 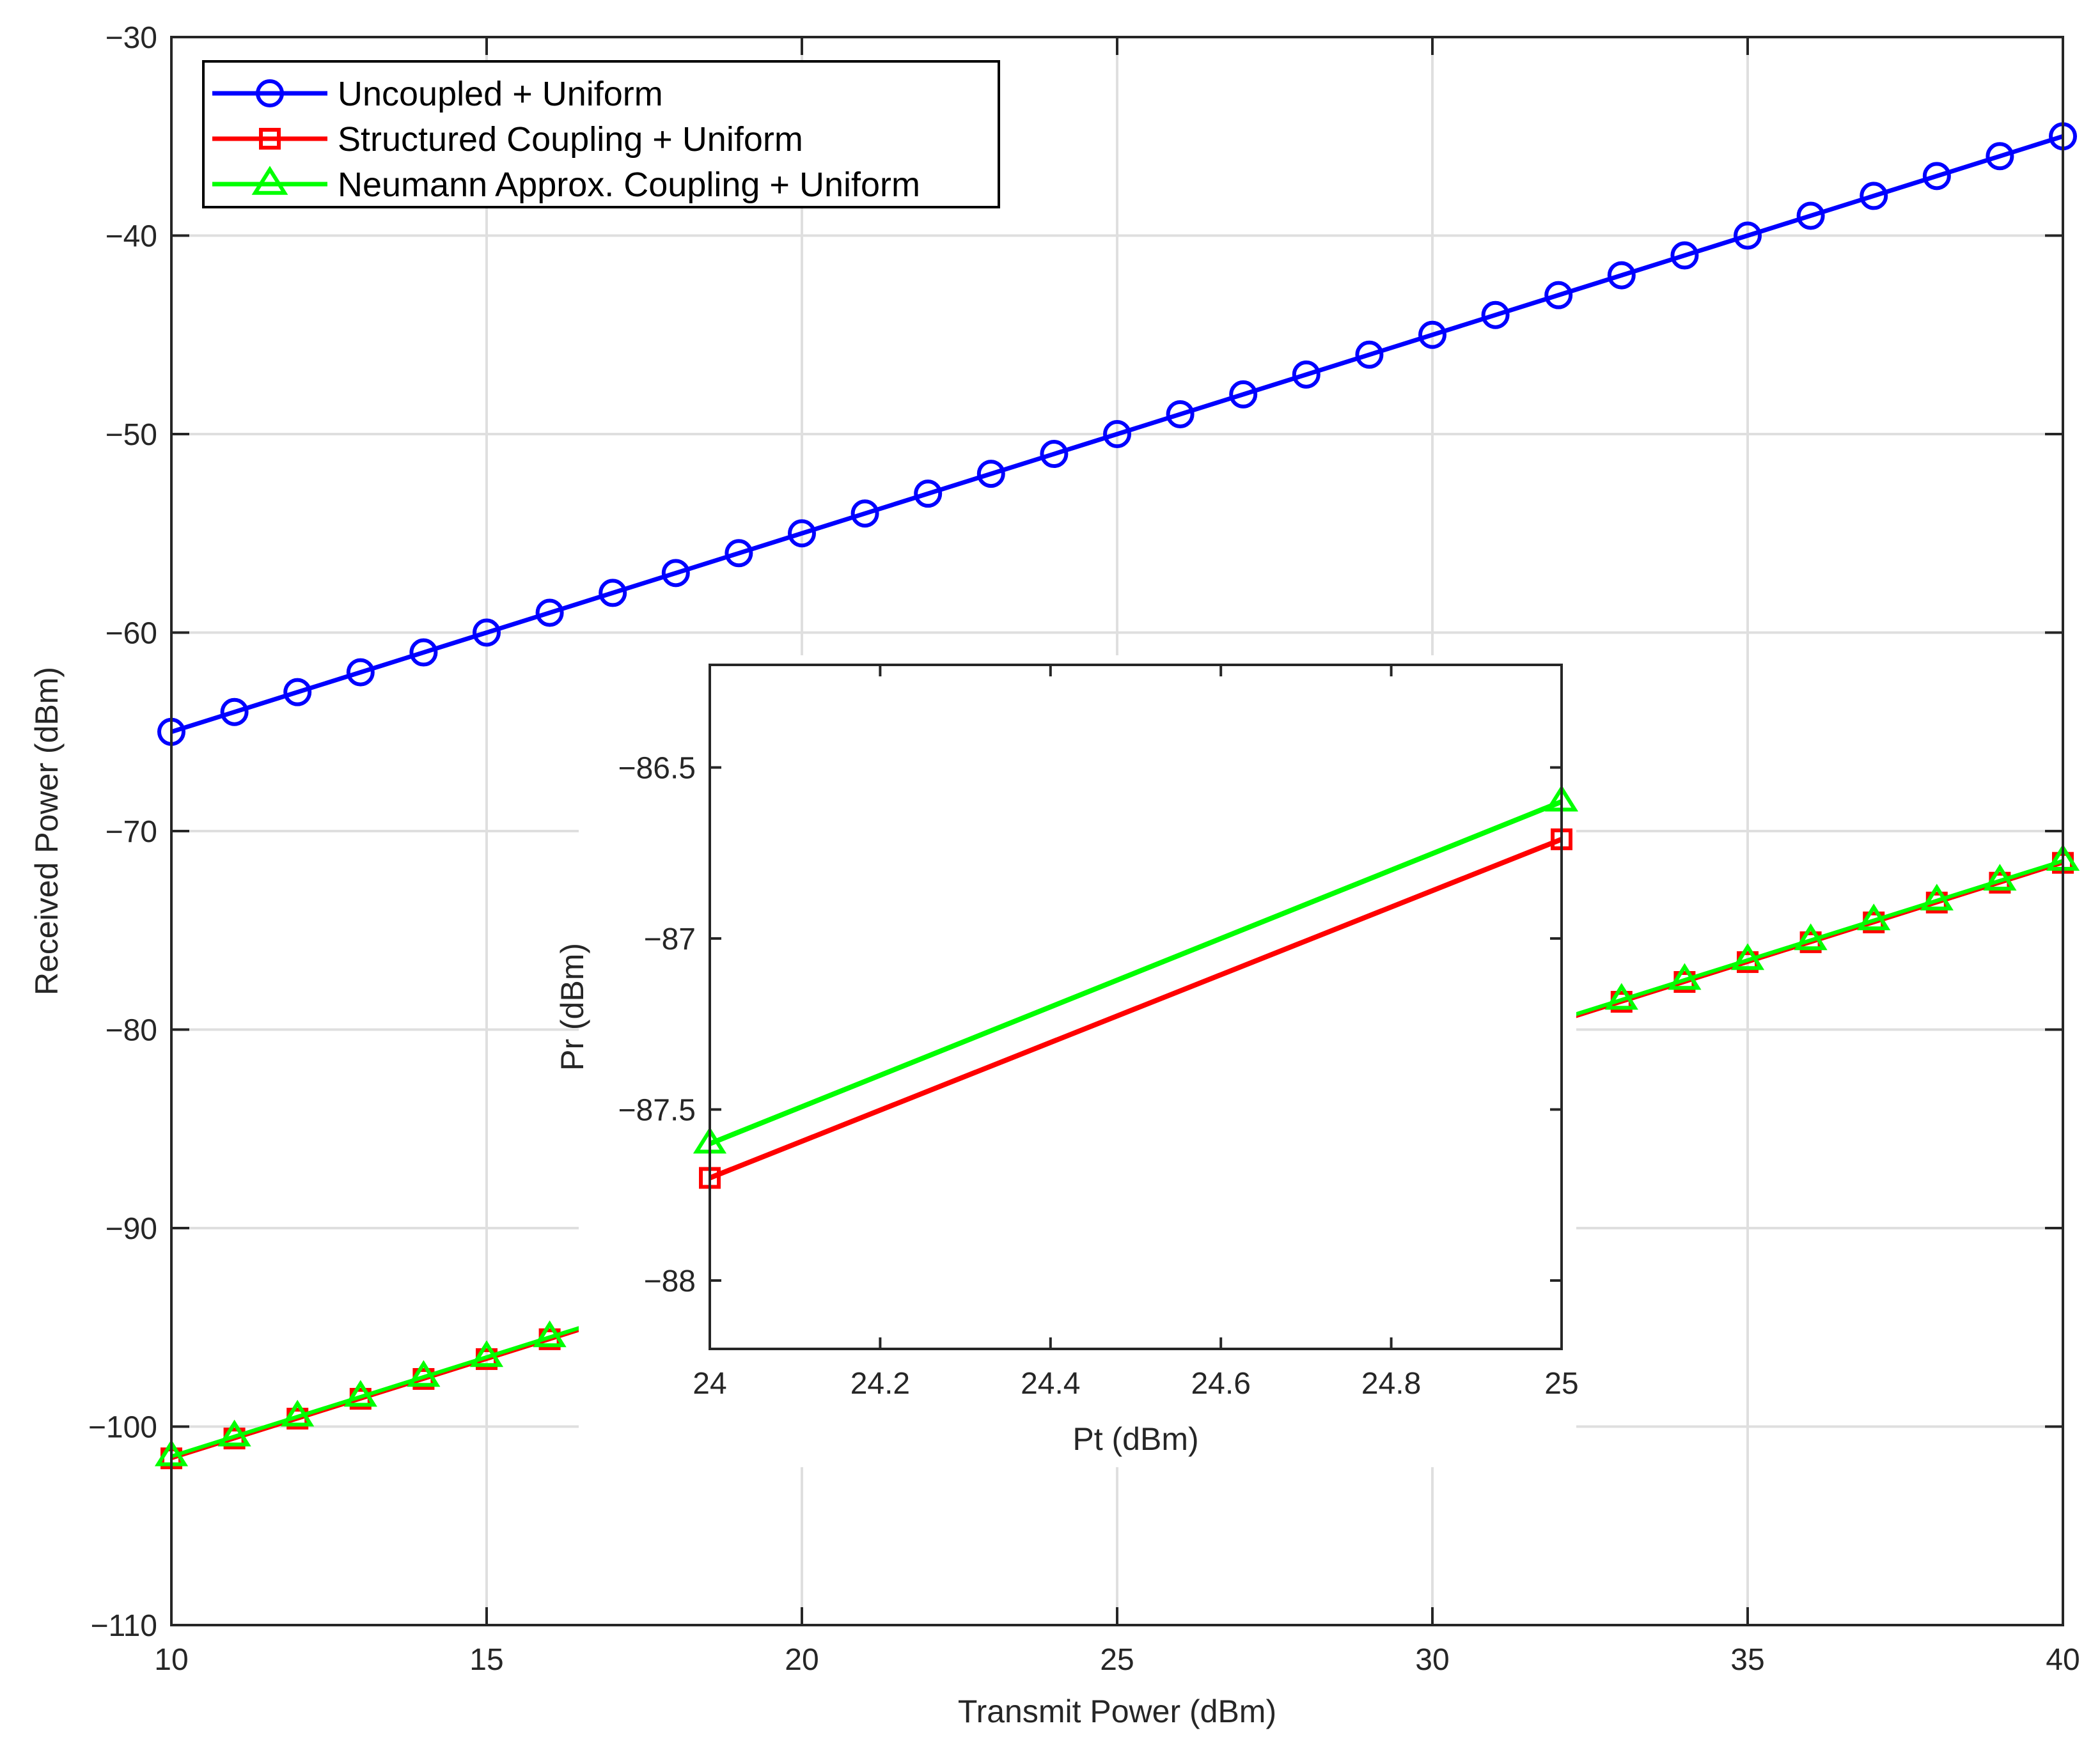 I want to click on legend-label: Uncoupled + Uniform, so click(x=500, y=94).